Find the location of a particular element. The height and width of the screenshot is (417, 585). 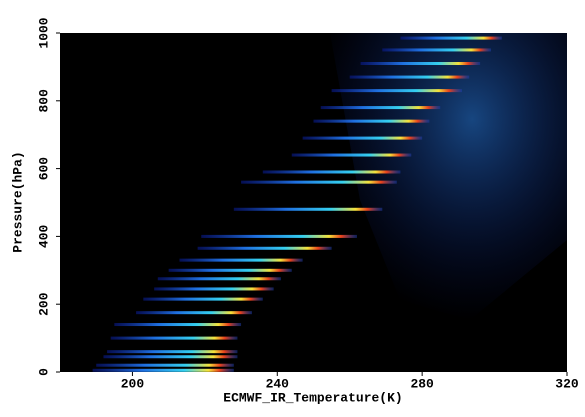

x-tick-label: 200 is located at coordinates (133, 383).